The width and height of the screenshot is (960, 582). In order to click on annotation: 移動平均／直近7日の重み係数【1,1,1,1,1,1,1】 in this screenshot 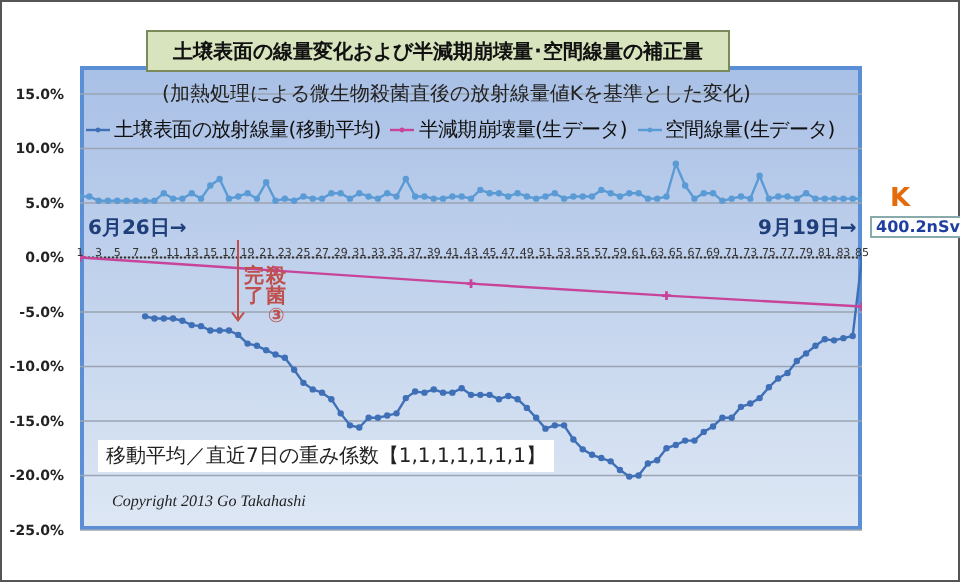, I will do `click(326, 456)`.